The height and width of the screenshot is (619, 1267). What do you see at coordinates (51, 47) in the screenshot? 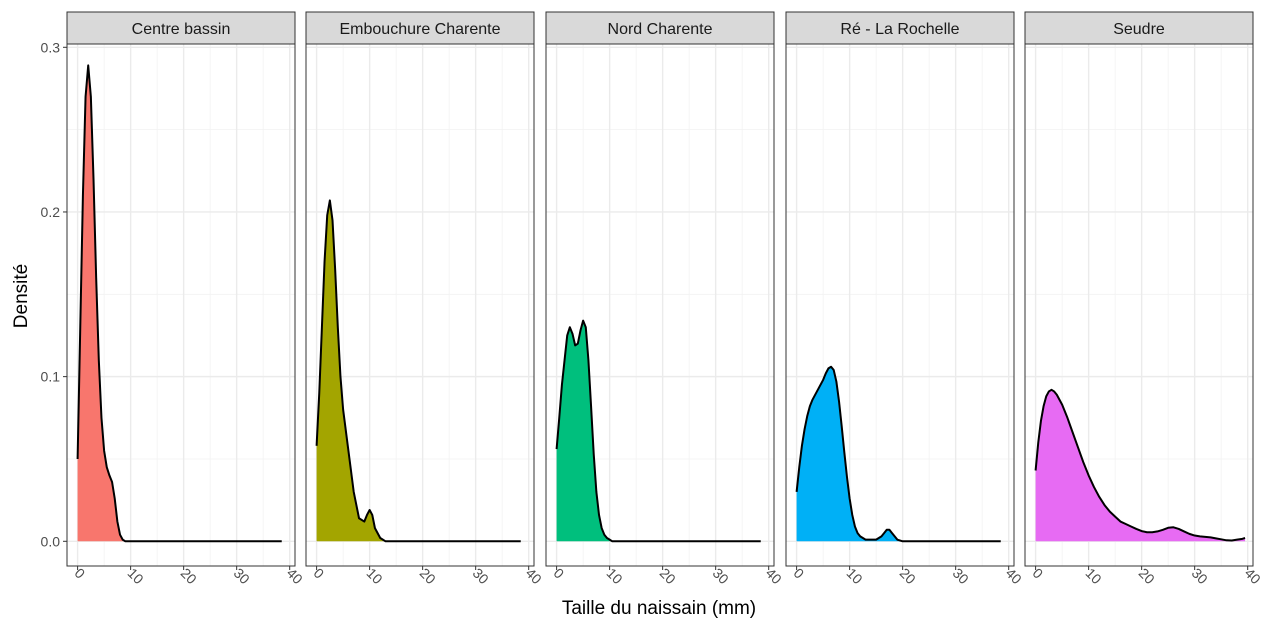
I see `y-tick-label: 0.3` at bounding box center [51, 47].